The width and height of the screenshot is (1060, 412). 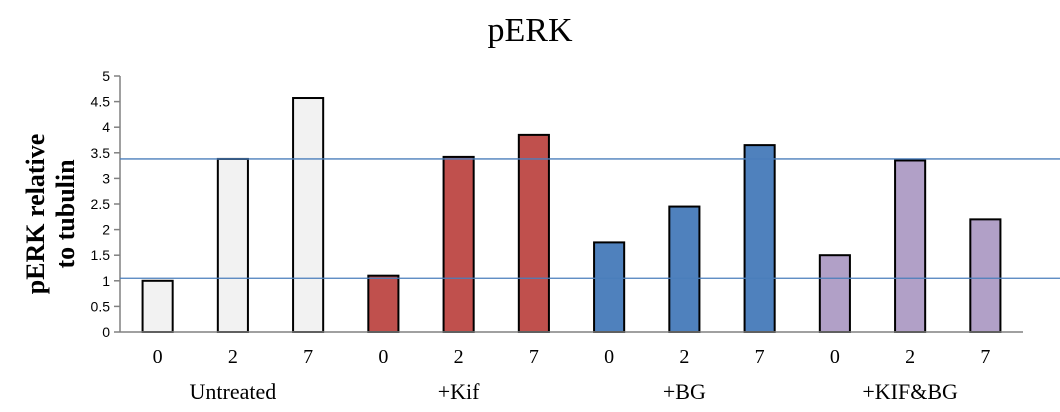 I want to click on y-tick-label: 5, so click(x=106, y=76).